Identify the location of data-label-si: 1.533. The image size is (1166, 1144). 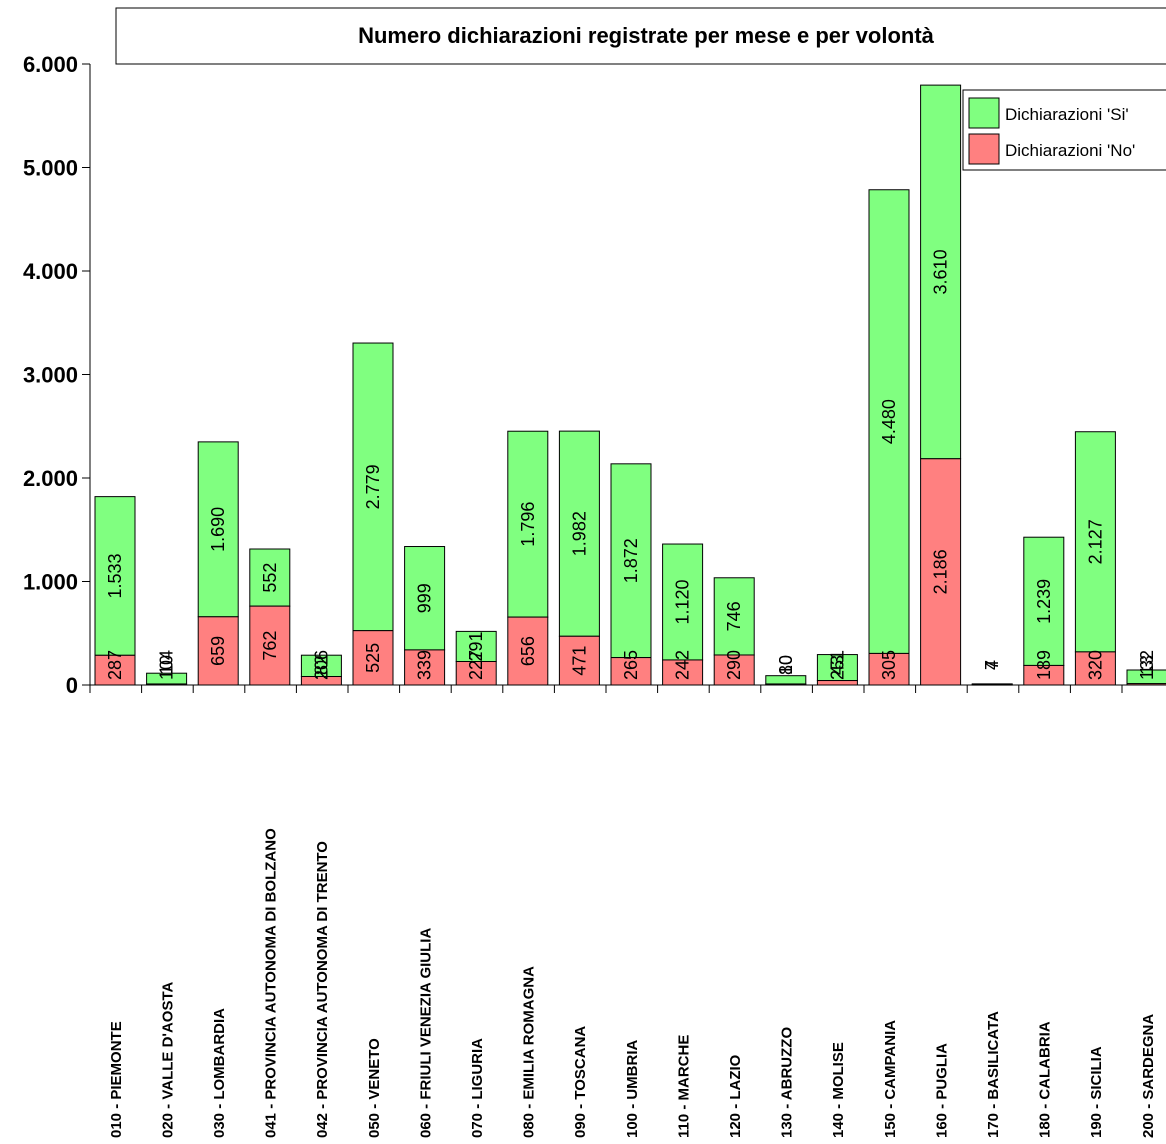
(115, 575).